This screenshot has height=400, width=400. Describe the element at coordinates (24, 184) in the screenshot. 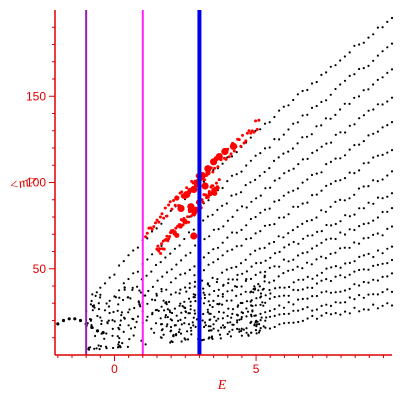

I see `y-axis-label: <m>` at that location.